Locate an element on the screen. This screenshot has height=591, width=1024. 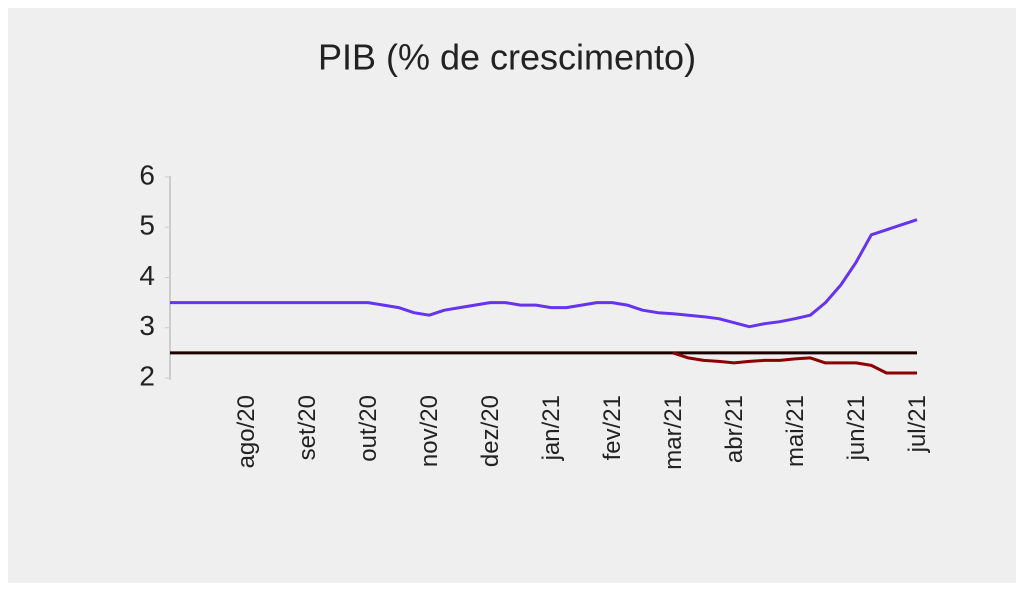
x-tick-label: mar/21 is located at coordinates (673, 432).